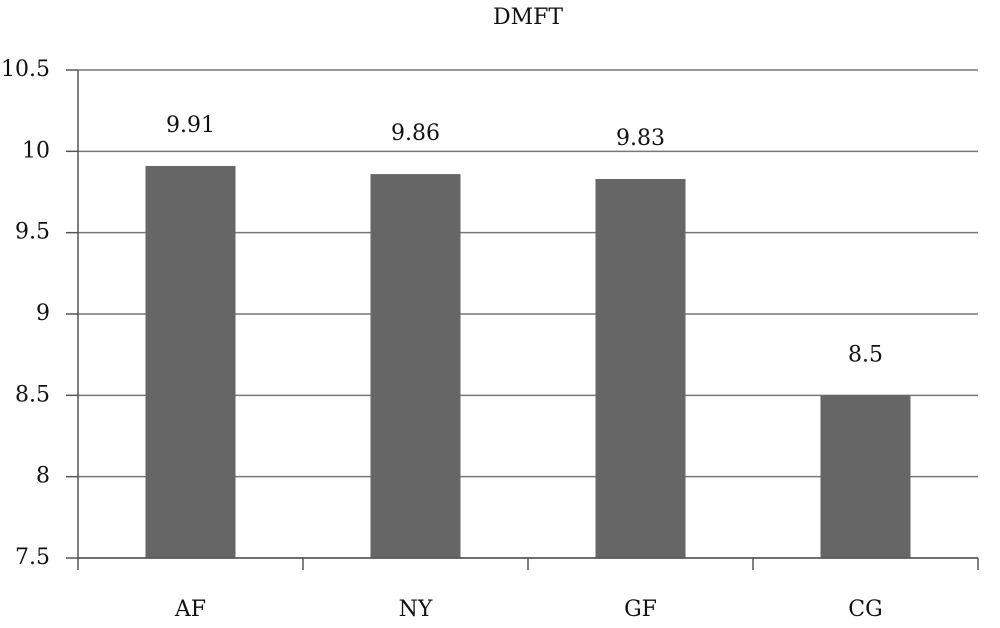  Describe the element at coordinates (416, 609) in the screenshot. I see `x-tick-label: NY` at that location.